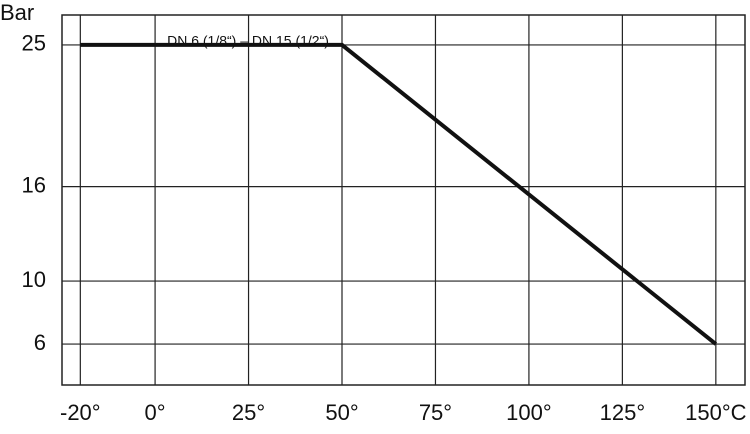 The height and width of the screenshot is (434, 750). I want to click on x-tick-label: 25°, so click(248, 412).